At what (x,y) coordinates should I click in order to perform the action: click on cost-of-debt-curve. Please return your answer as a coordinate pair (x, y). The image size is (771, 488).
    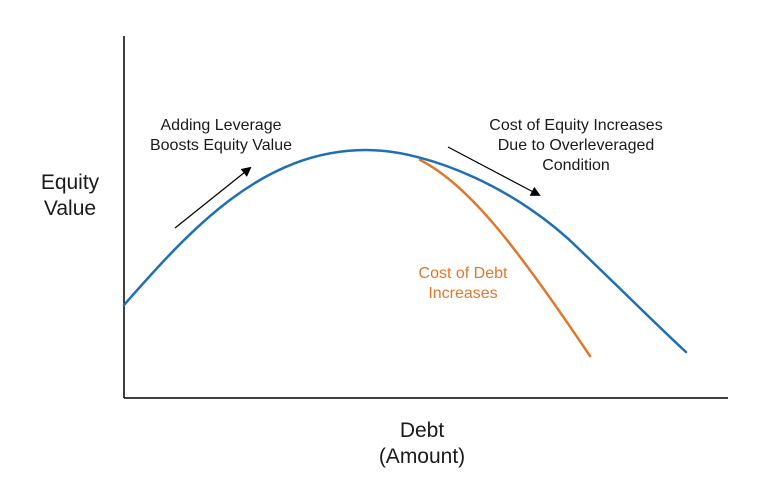
    Looking at the image, I should click on (505, 258).